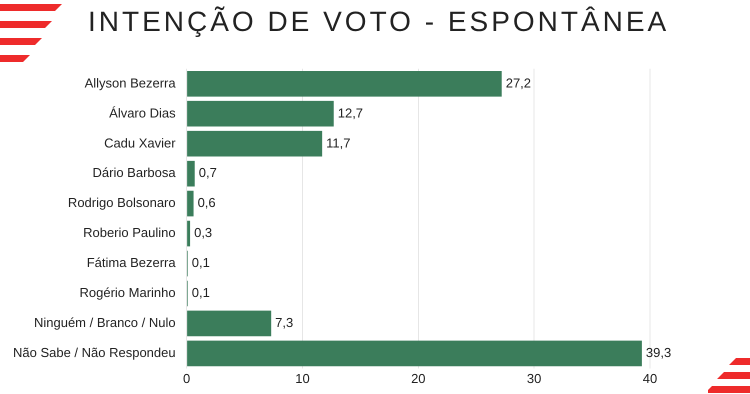 The width and height of the screenshot is (750, 394). Describe the element at coordinates (105, 322) in the screenshot. I see `y-tick-label: Ninguém / Branco / Nulo` at that location.